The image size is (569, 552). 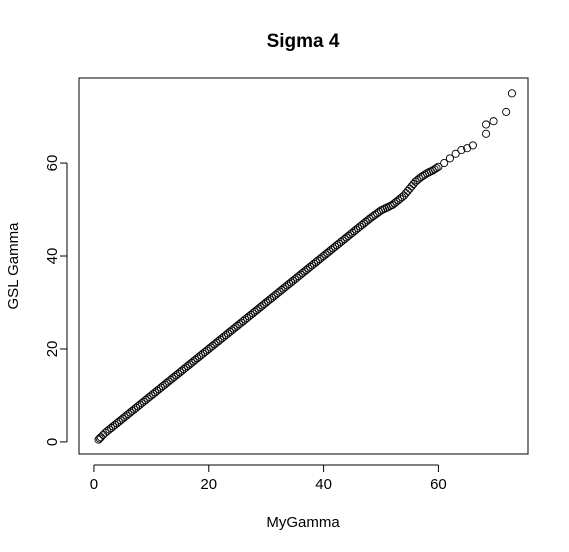 I want to click on x-tick-label: 20, so click(x=208, y=484).